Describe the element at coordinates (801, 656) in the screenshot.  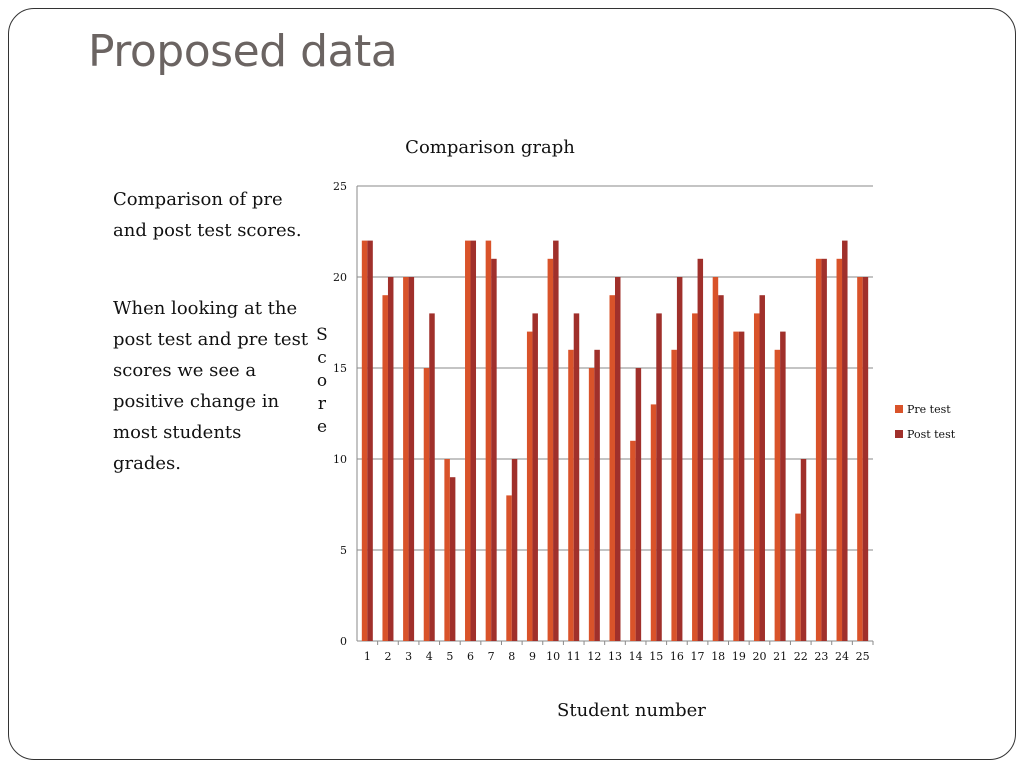
I see `x-tick-label: 22` at that location.